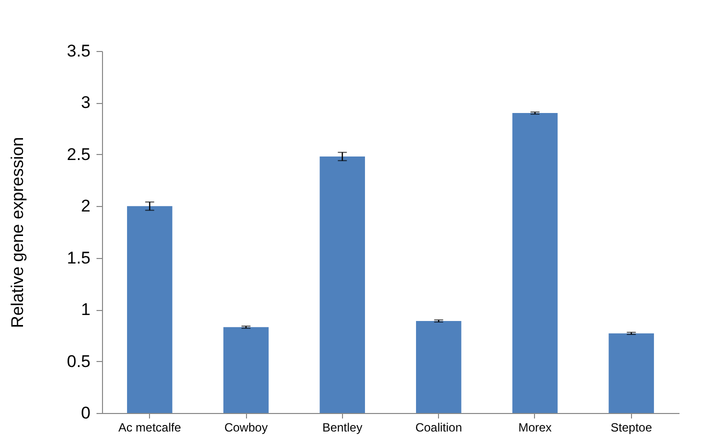 This screenshot has height=447, width=707. What do you see at coordinates (85, 310) in the screenshot?
I see `y-tick-label: 1` at bounding box center [85, 310].